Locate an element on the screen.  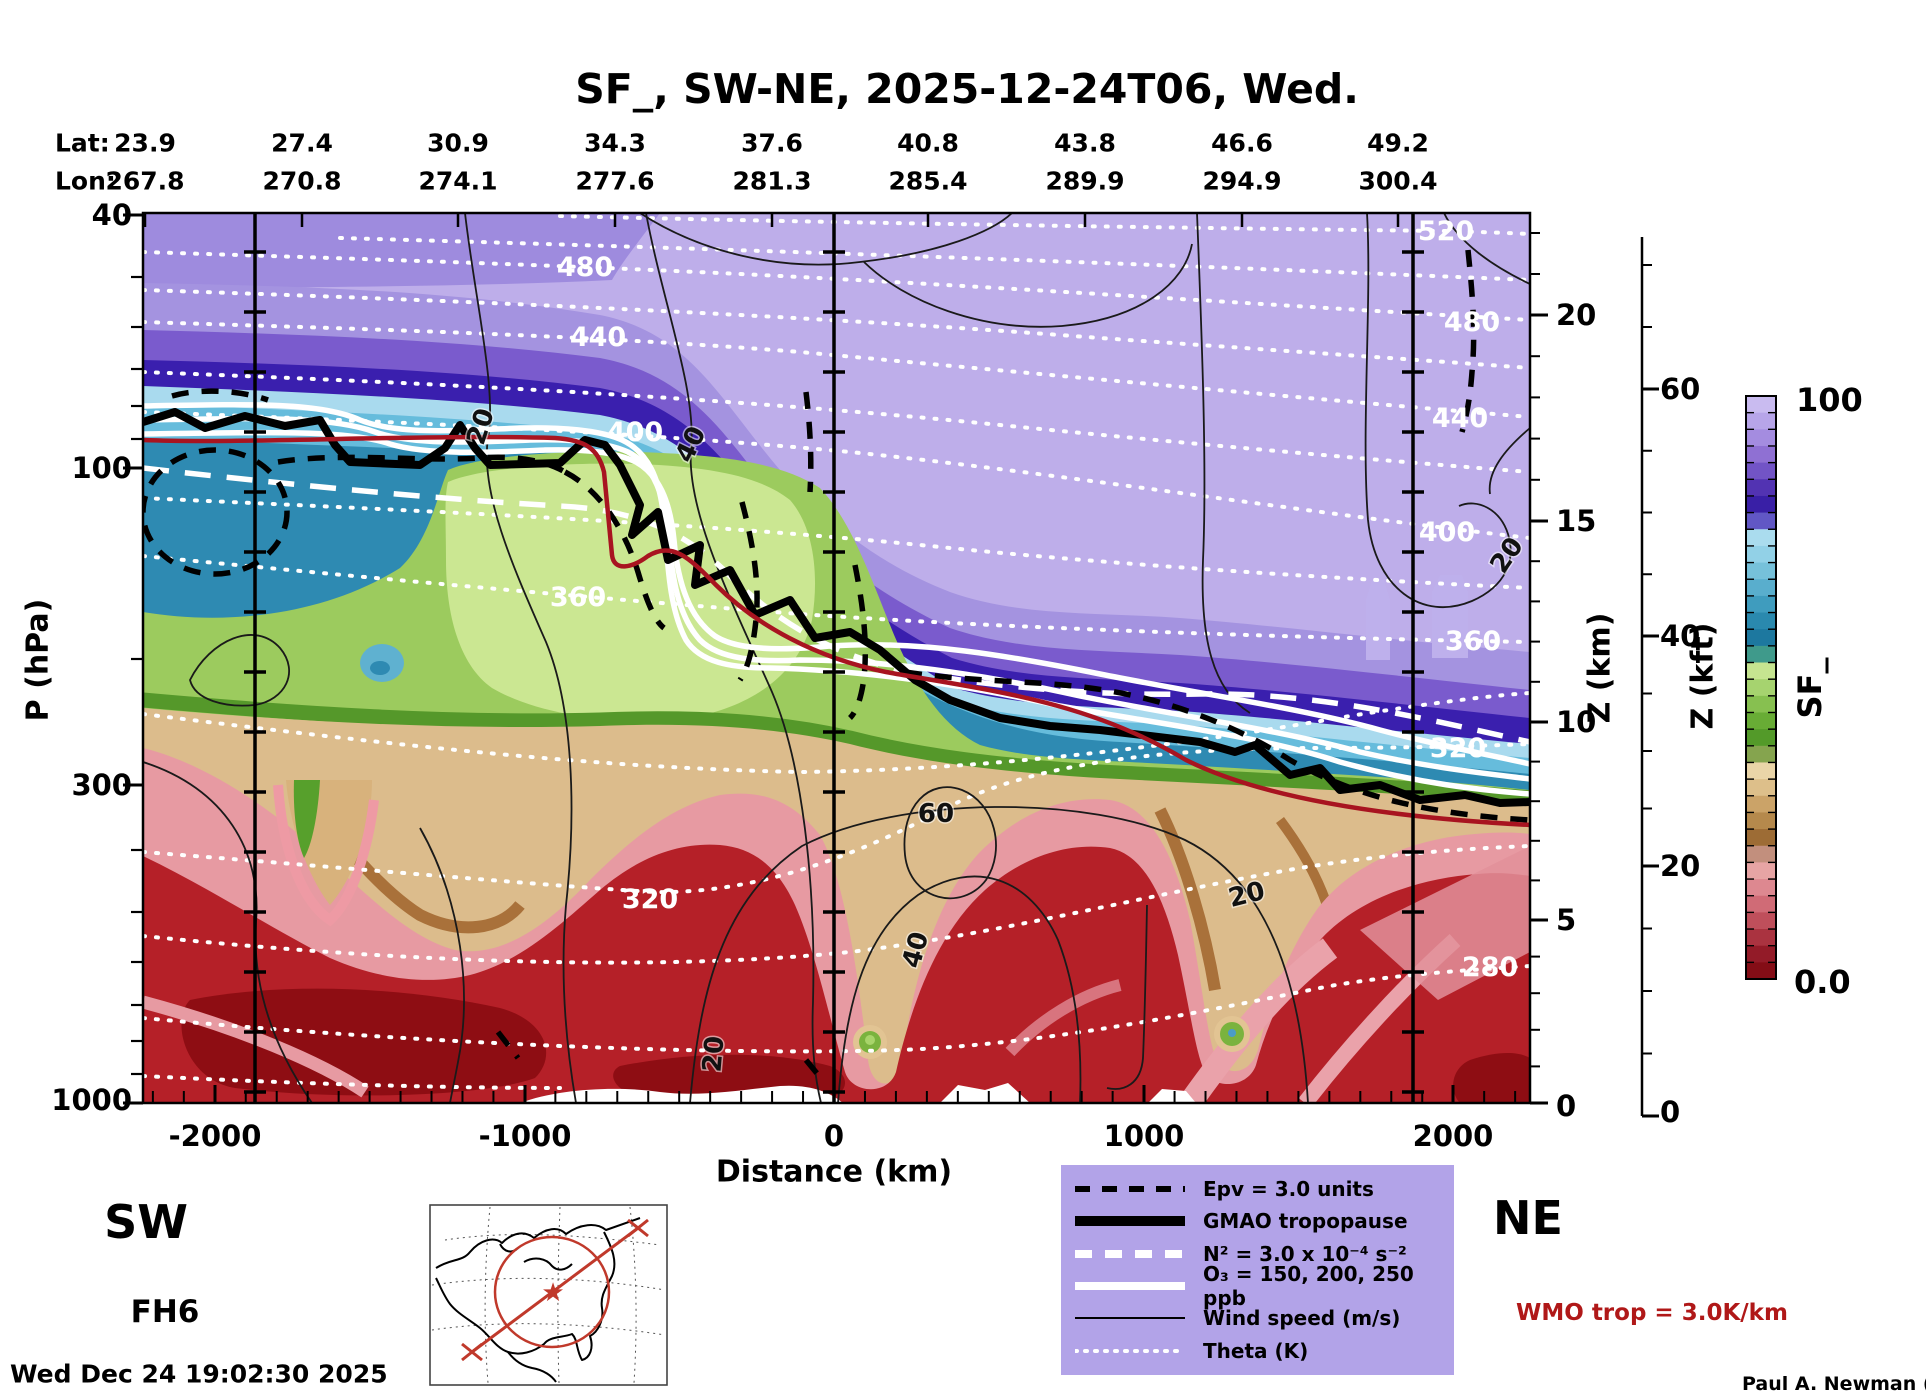
kft-tick: 0 is located at coordinates (1670, 1112).